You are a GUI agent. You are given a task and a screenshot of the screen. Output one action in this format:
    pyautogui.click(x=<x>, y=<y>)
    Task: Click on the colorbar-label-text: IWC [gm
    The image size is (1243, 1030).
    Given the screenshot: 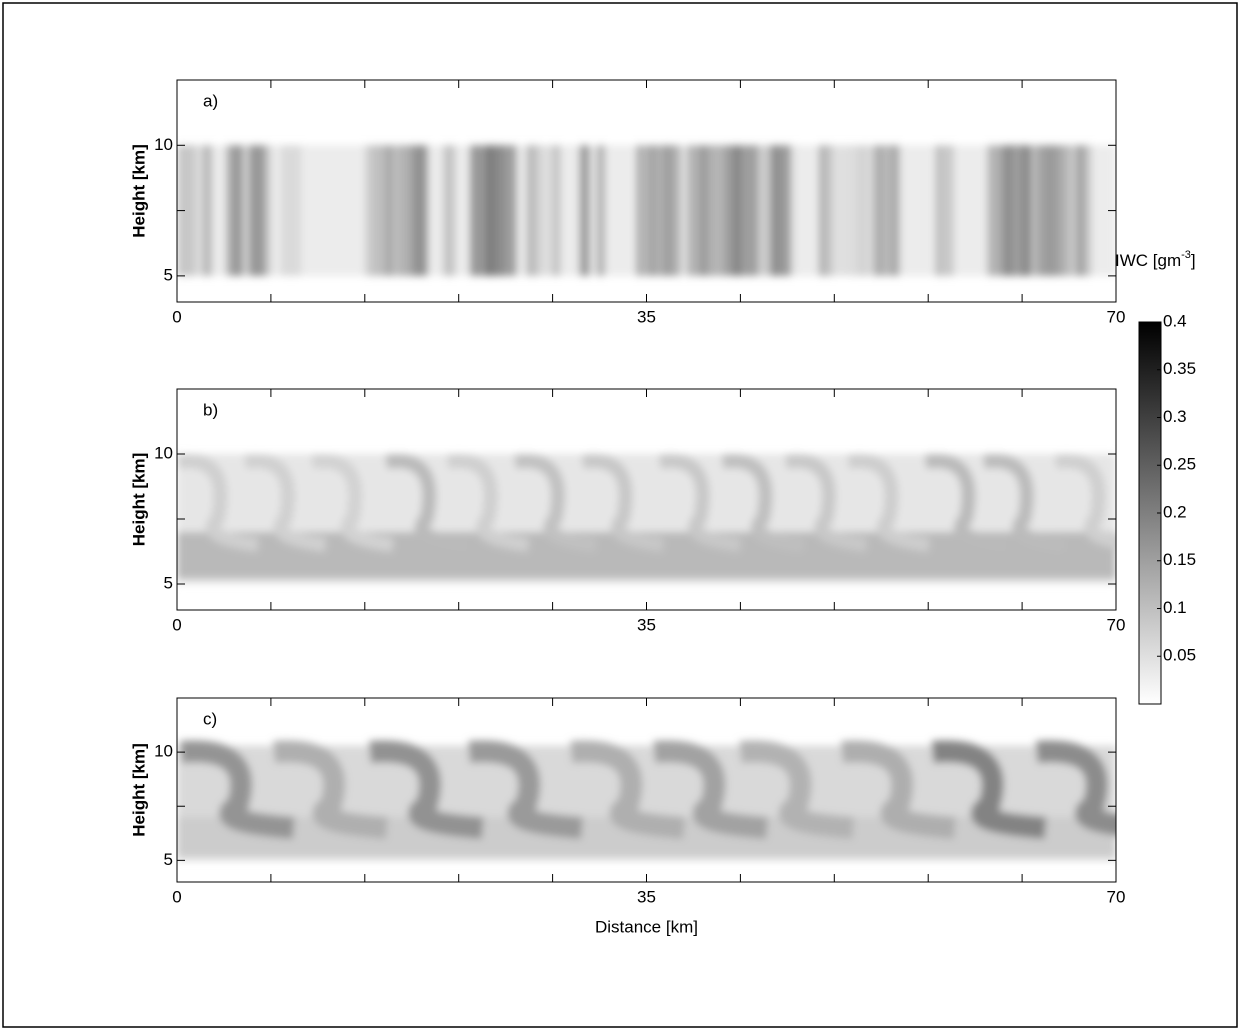 What is the action you would take?
    pyautogui.click(x=1148, y=260)
    